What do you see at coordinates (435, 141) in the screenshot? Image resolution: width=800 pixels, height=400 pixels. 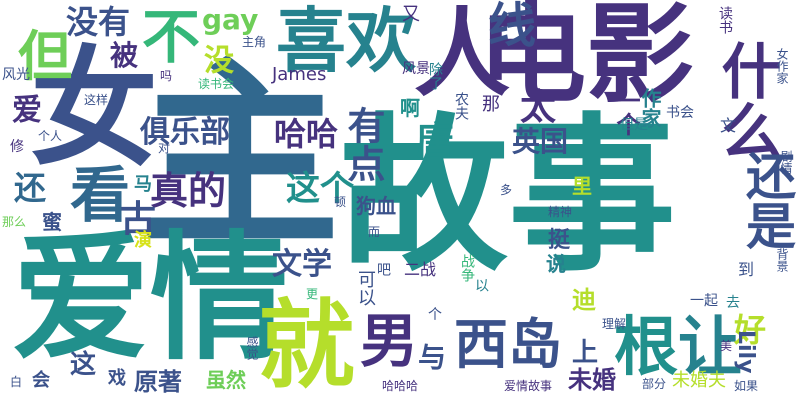 I see `word-tang: 唐` at bounding box center [435, 141].